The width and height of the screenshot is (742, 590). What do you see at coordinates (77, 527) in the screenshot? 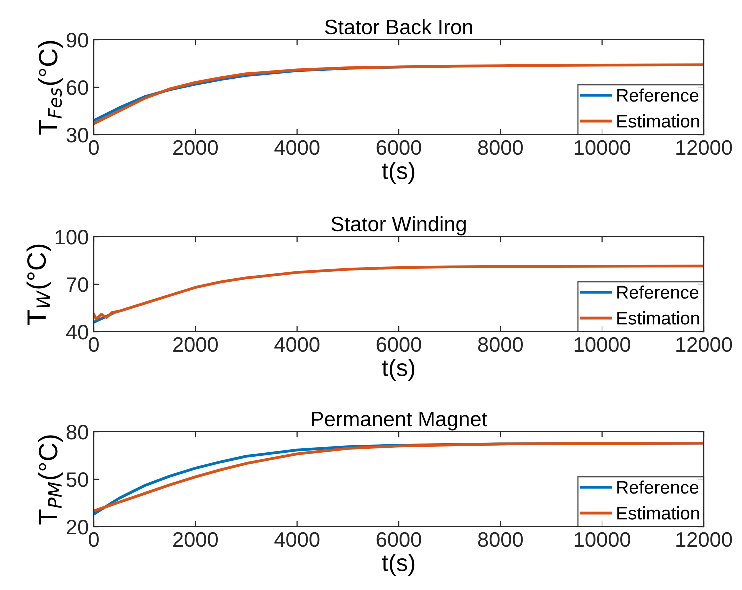
I see `y-tick-label: 20` at bounding box center [77, 527].